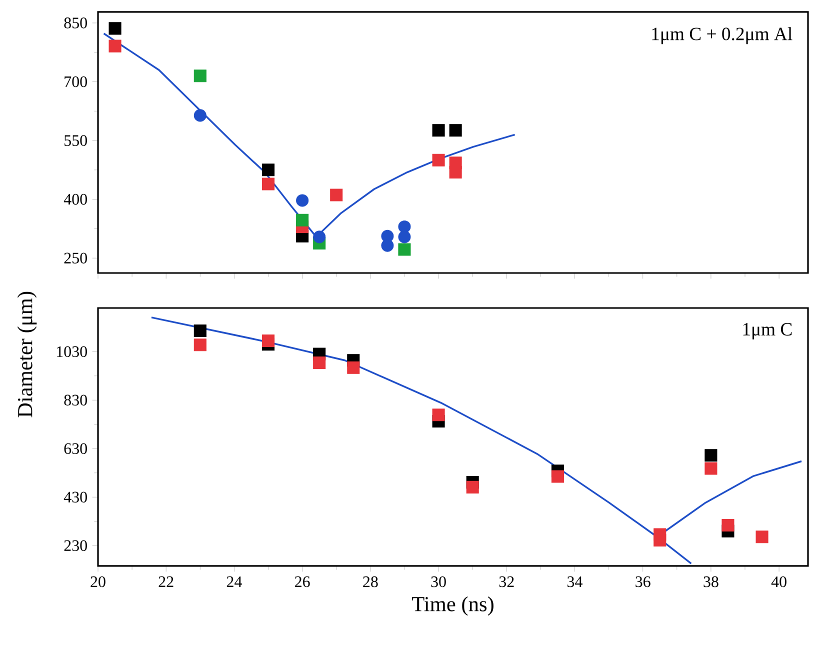 This screenshot has height=645, width=815. I want to click on y-tick-label: 1030, so click(72, 352).